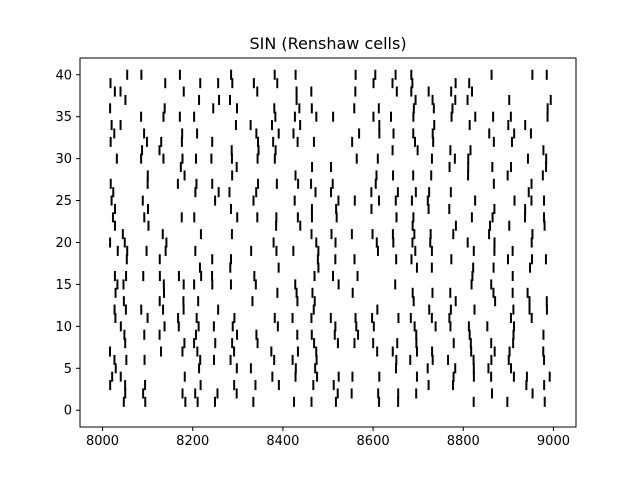 This screenshot has width=640, height=480. Describe the element at coordinates (63, 327) in the screenshot. I see `y-tick-label: 10` at that location.